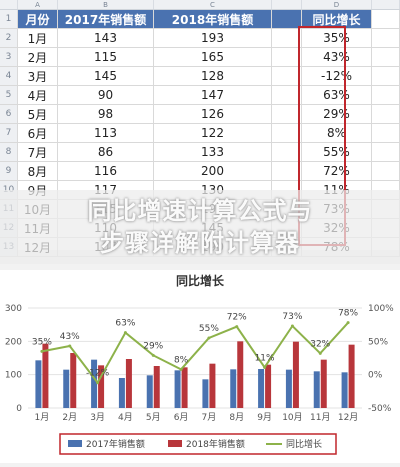 Image resolution: width=400 pixels, height=467 pixels. What do you see at coordinates (175, 443) in the screenshot?
I see `legend-swatch-2018` at bounding box center [175, 443].